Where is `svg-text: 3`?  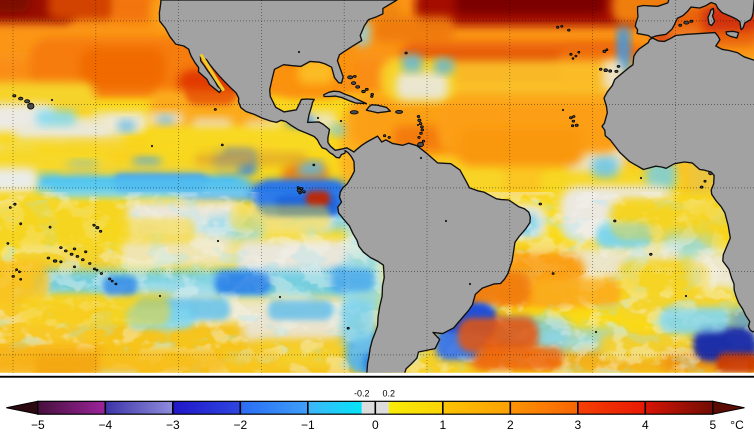 svg-text: 3 is located at coordinates (577, 425).